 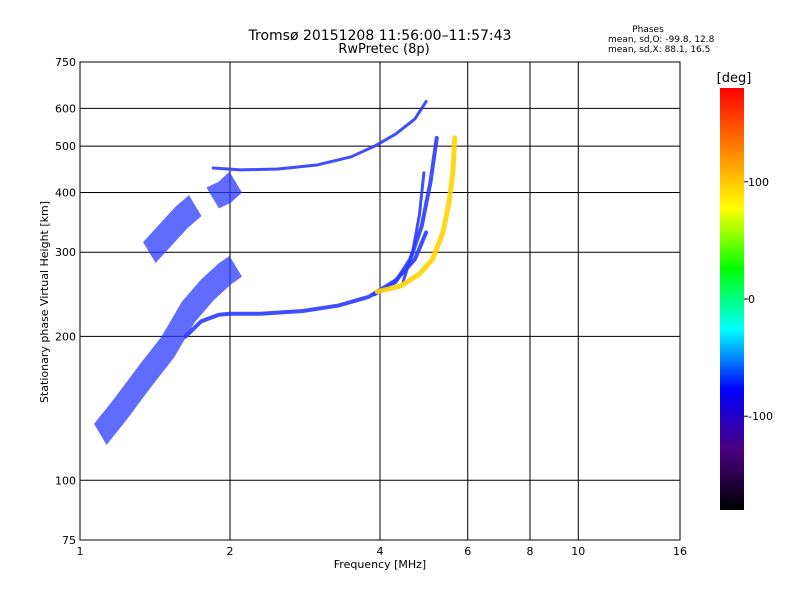 What do you see at coordinates (80, 551) in the screenshot?
I see `x-tick-label: 1` at bounding box center [80, 551].